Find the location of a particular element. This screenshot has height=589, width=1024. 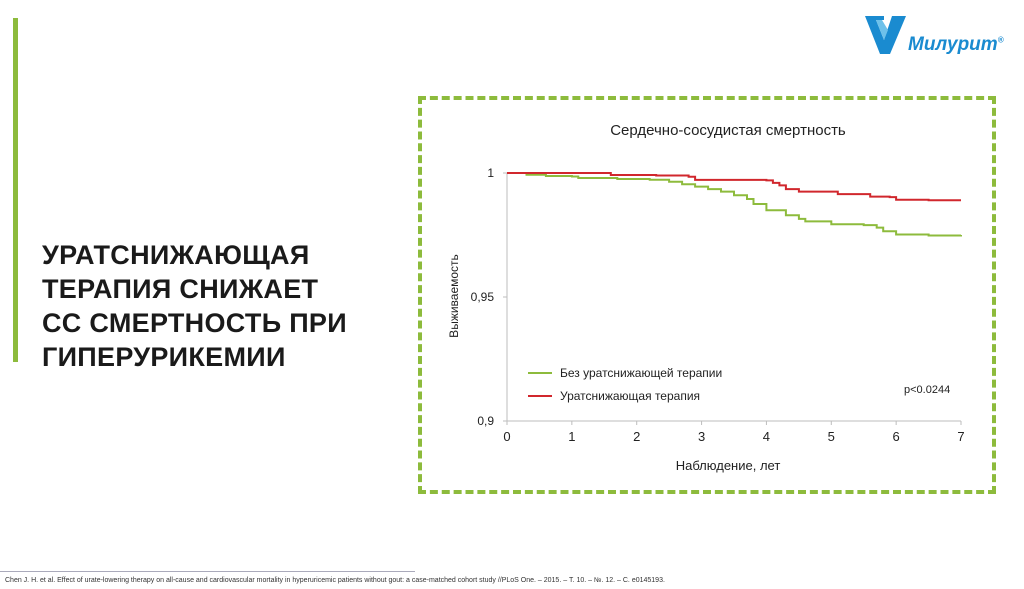

logo-text: Милурит is located at coordinates (953, 44).